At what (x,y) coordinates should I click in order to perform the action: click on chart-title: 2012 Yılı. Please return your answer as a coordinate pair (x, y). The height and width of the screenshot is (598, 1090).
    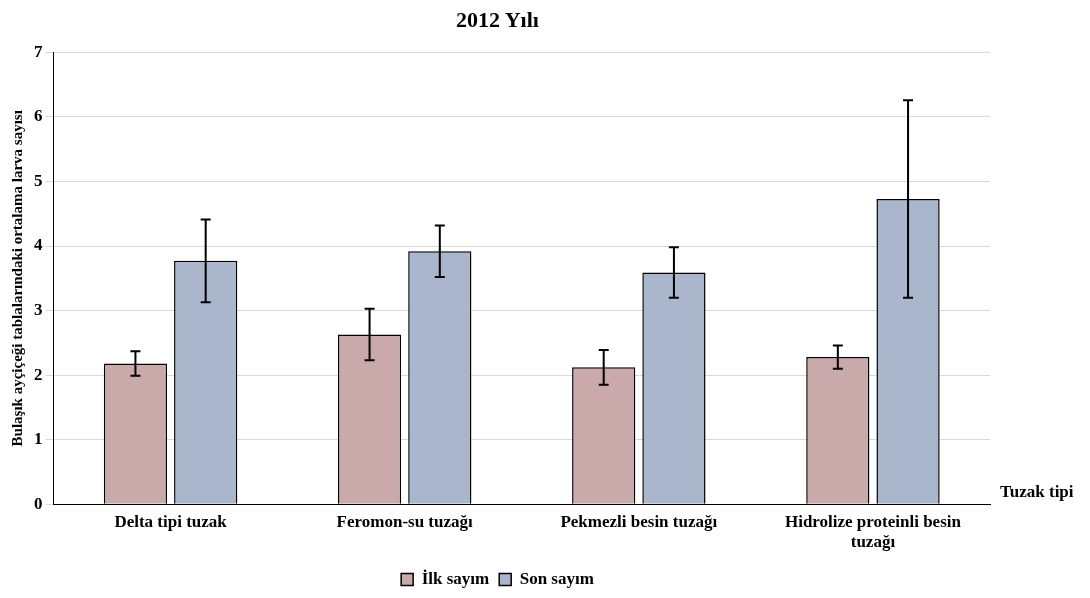
    Looking at the image, I should click on (497, 19).